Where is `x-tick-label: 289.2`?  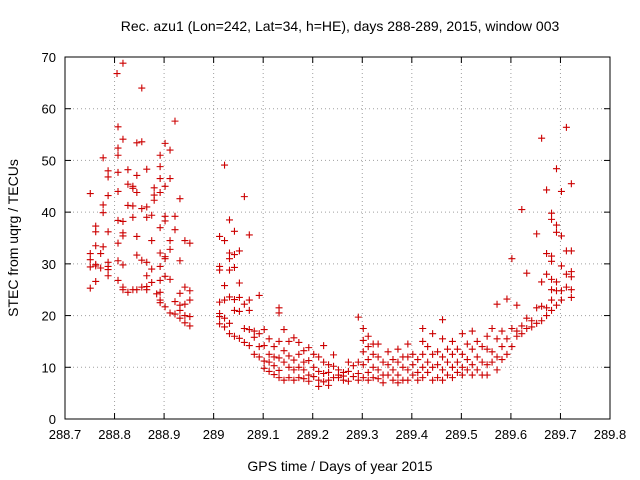 x-tick-label: 289.2 is located at coordinates (312, 434).